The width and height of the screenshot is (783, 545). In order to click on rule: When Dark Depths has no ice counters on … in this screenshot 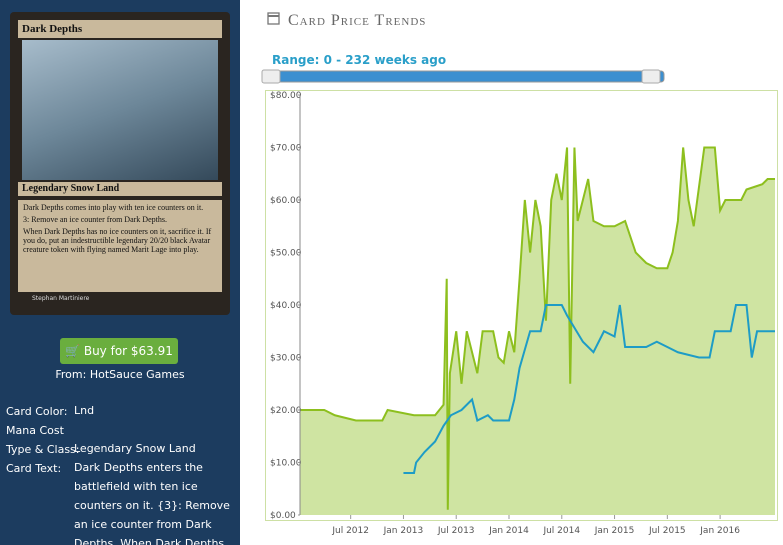, I will do `click(117, 240)`.